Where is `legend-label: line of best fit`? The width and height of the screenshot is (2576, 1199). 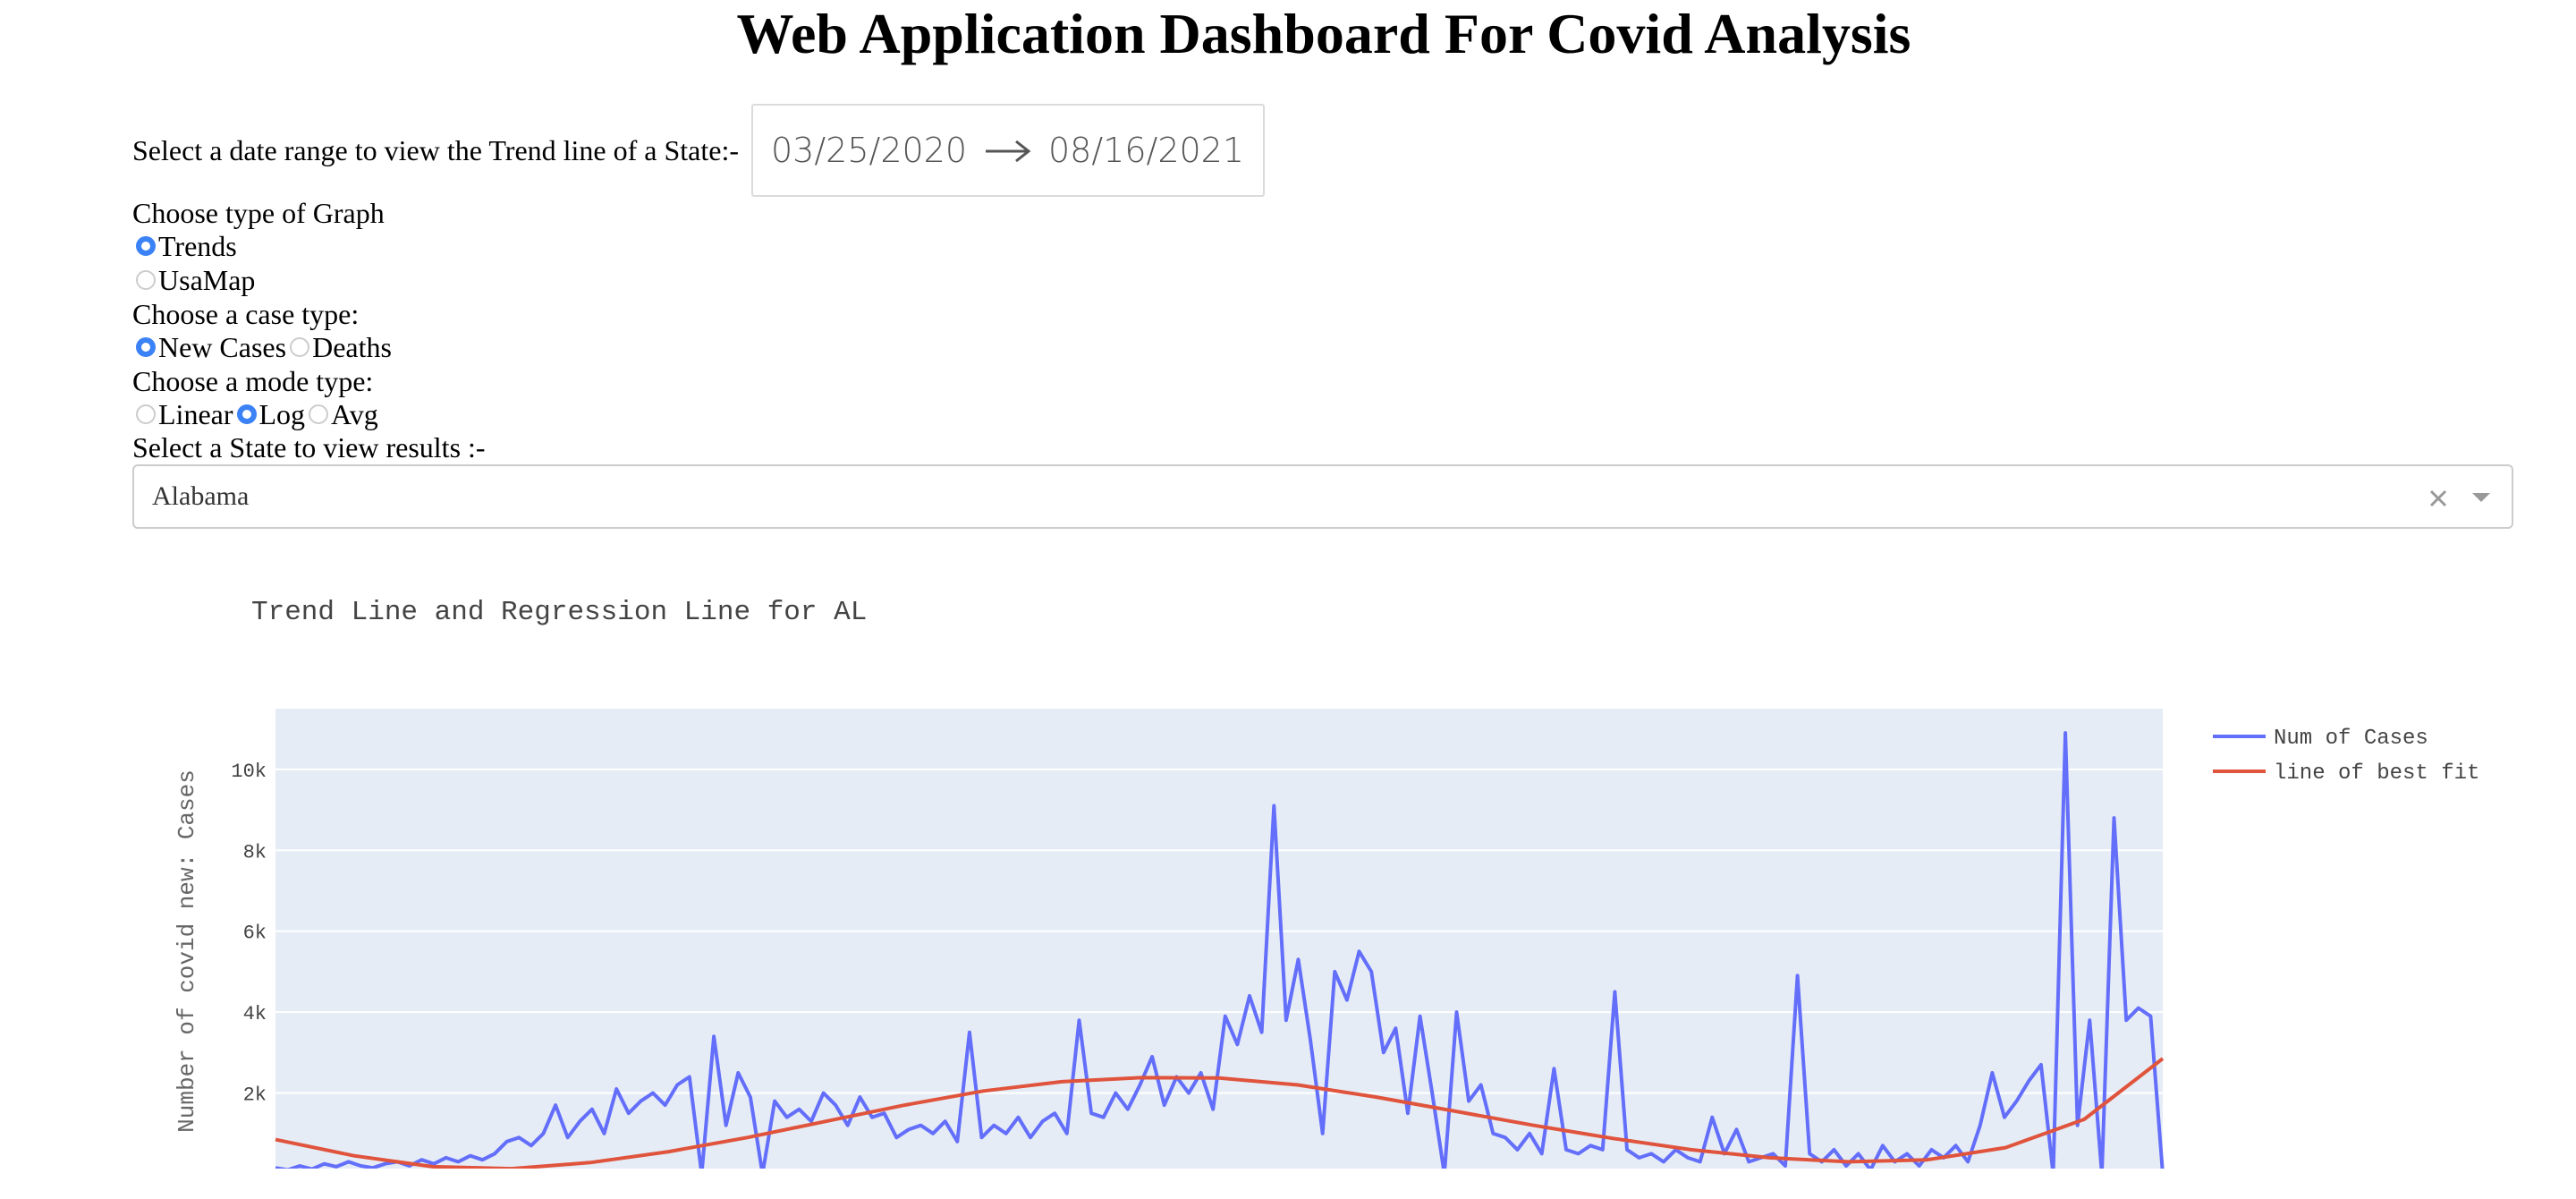
legend-label: line of best fit is located at coordinates (2376, 773).